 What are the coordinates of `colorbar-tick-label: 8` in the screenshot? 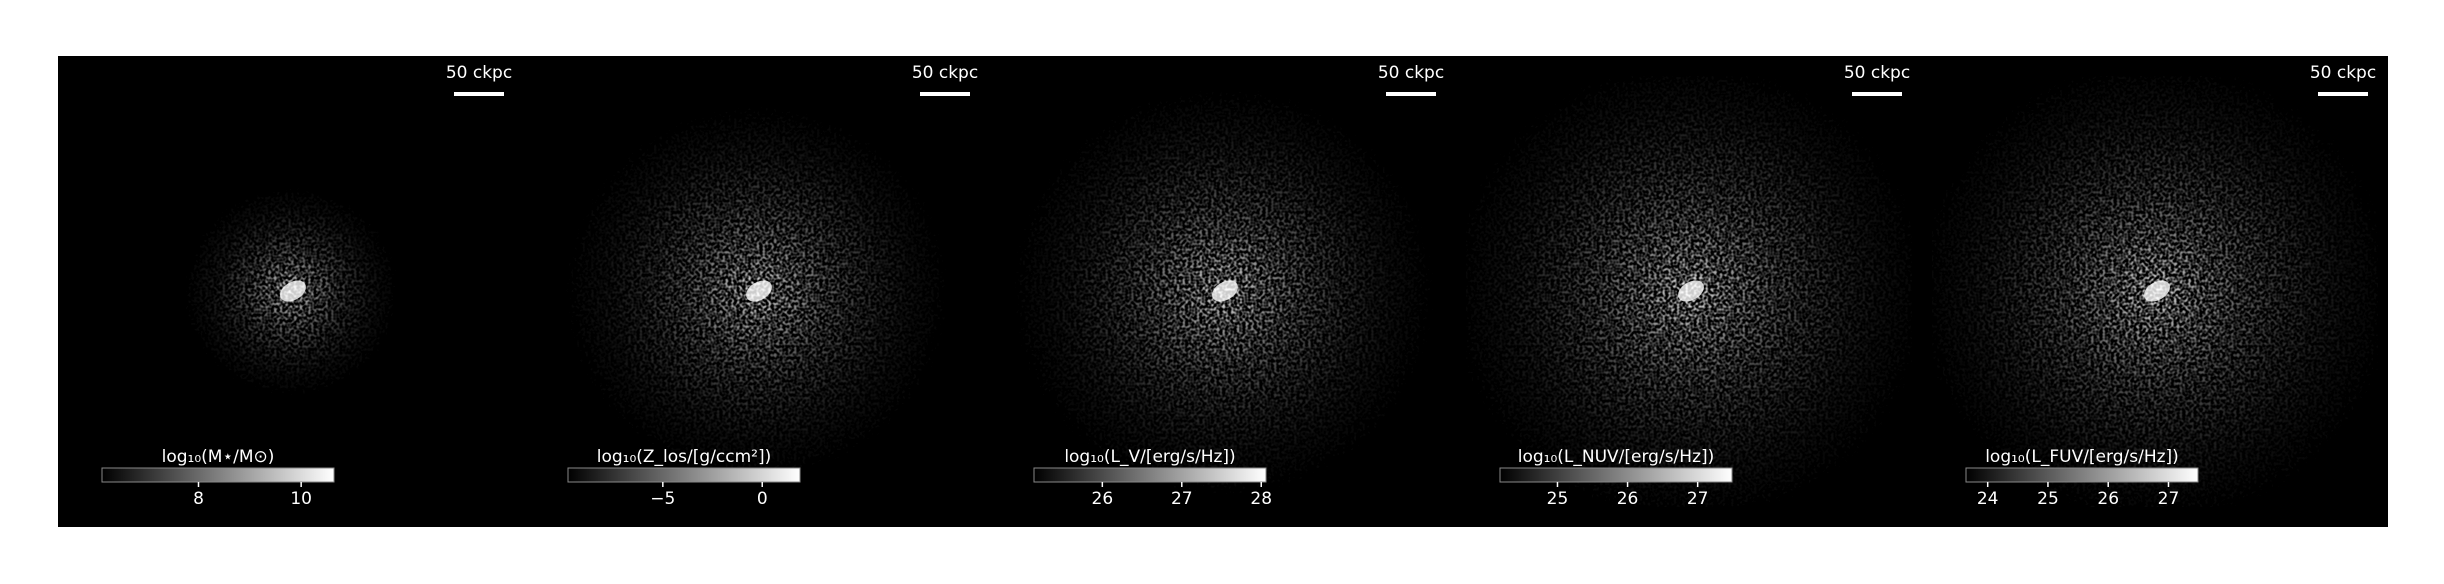 It's located at (198, 499).